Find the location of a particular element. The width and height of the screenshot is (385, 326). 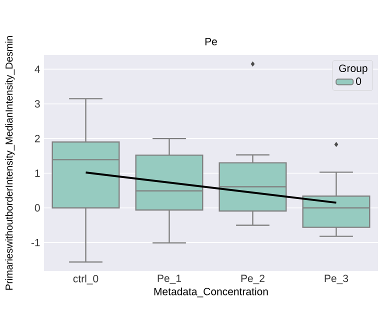

y-tick-label: 4 is located at coordinates (37, 69).